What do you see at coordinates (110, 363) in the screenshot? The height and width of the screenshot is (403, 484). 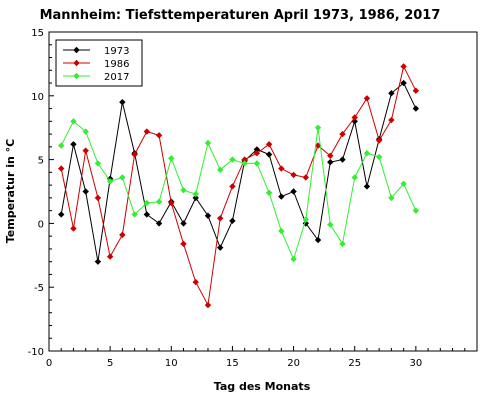 I see `x-tick-label: 5` at bounding box center [110, 363].